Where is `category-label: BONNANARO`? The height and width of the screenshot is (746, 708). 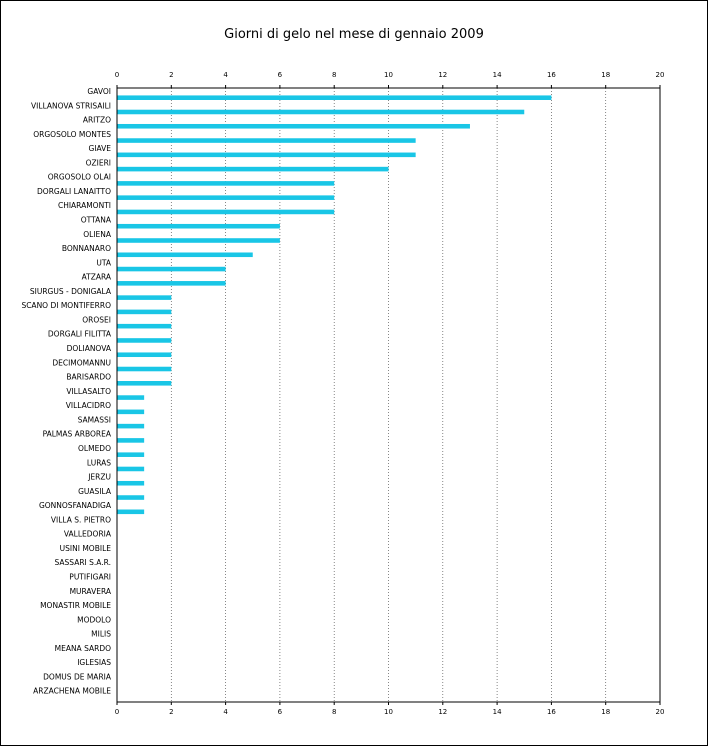
category-label: BONNANARO is located at coordinates (86, 248).